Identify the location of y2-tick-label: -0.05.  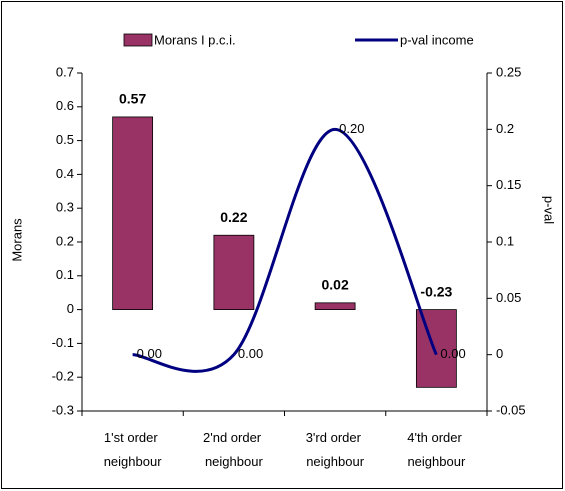
(511, 409).